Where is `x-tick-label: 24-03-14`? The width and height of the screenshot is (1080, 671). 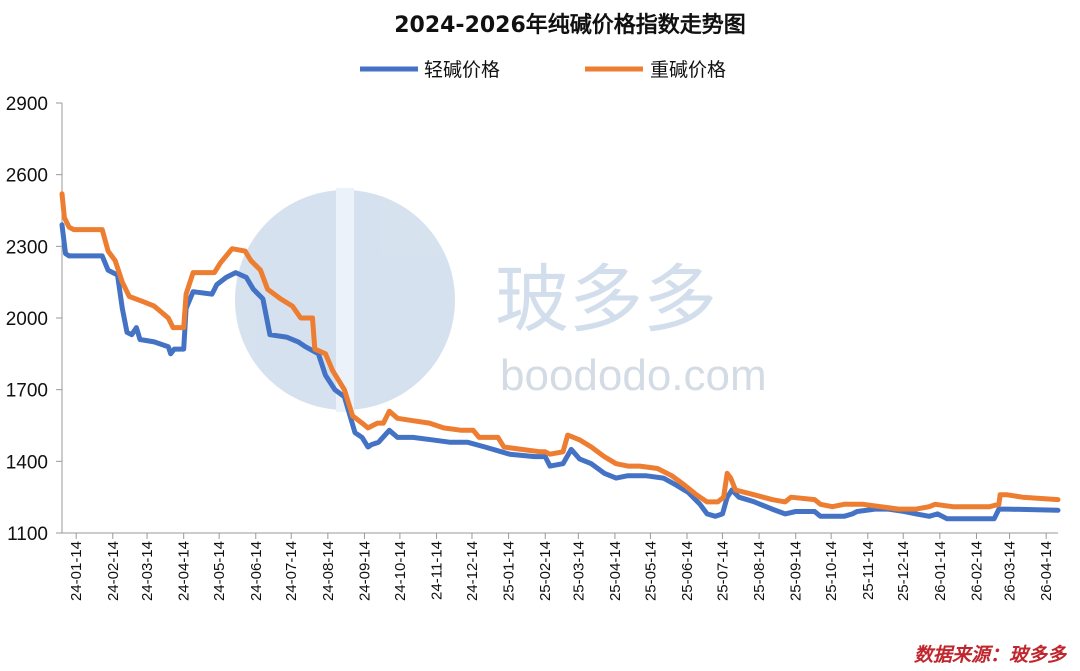 x-tick-label: 24-03-14 is located at coordinates (147, 571).